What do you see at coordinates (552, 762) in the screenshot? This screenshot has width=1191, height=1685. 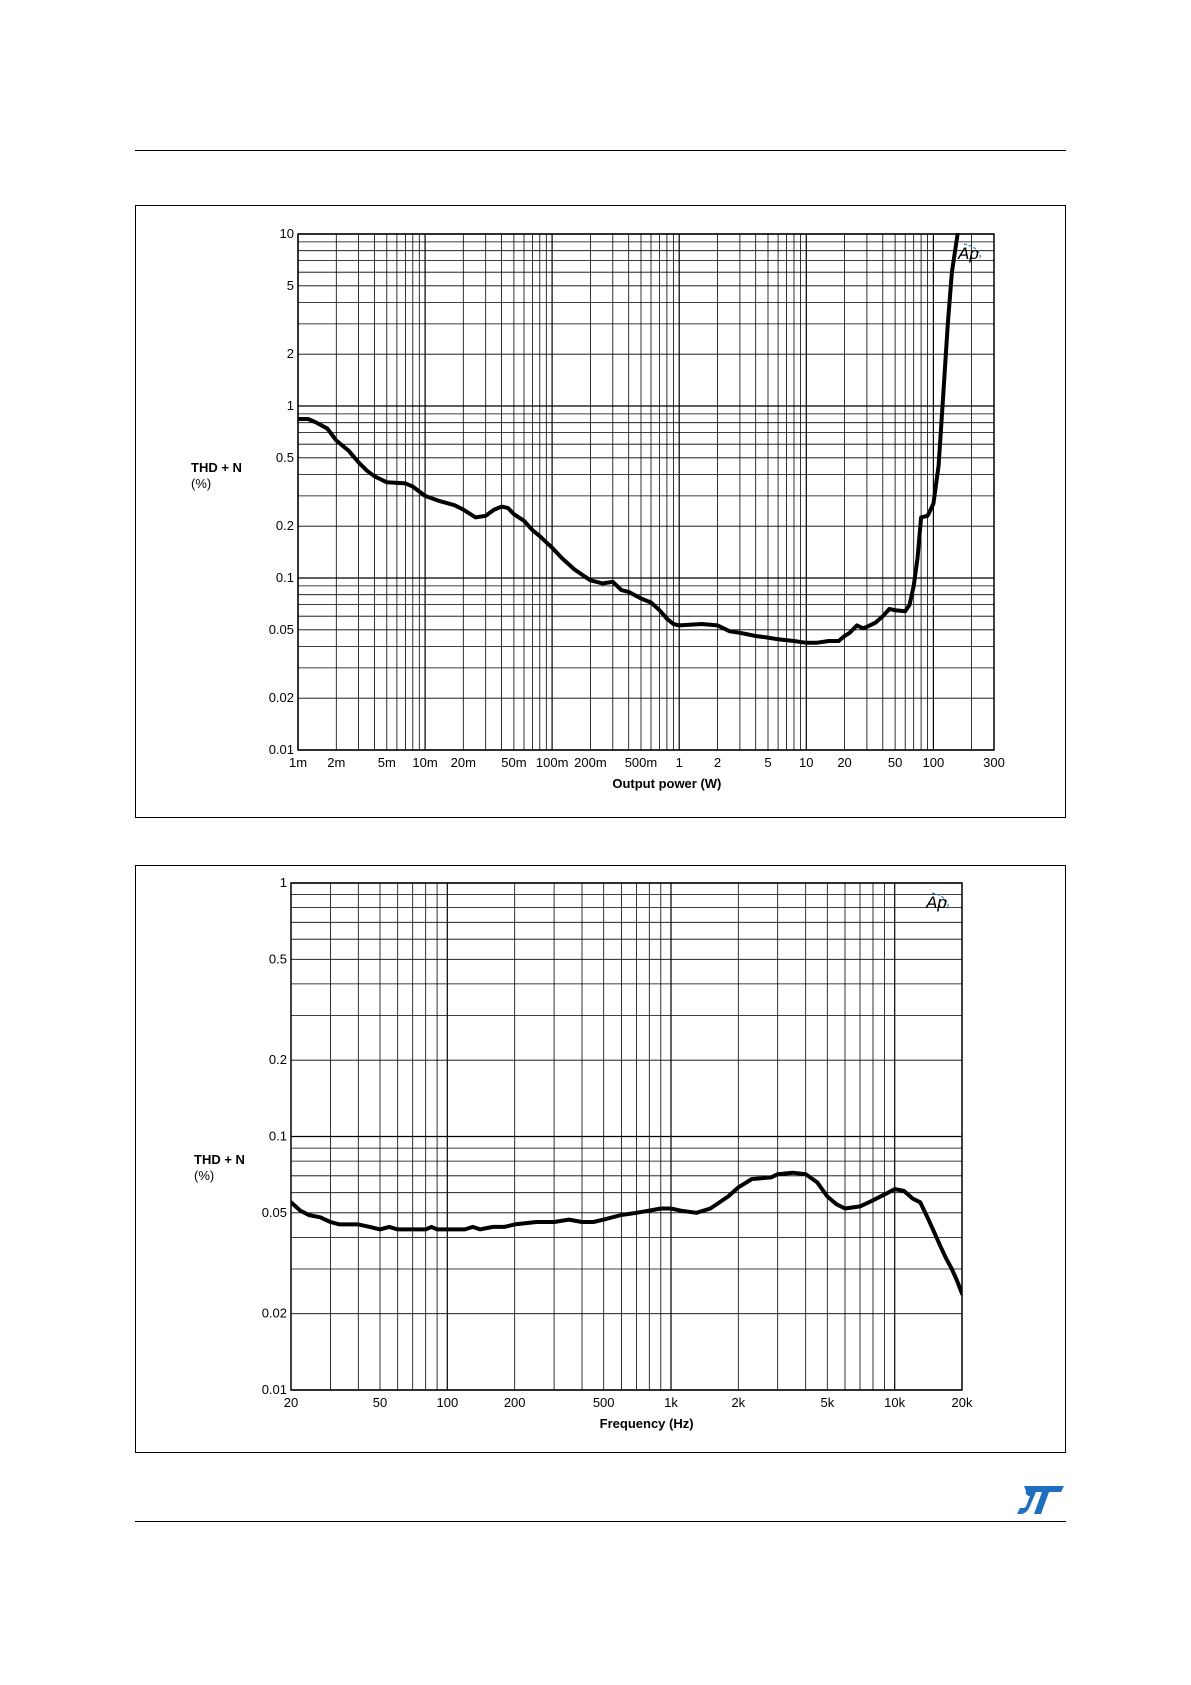 I see `x-tick-label: 100m` at bounding box center [552, 762].